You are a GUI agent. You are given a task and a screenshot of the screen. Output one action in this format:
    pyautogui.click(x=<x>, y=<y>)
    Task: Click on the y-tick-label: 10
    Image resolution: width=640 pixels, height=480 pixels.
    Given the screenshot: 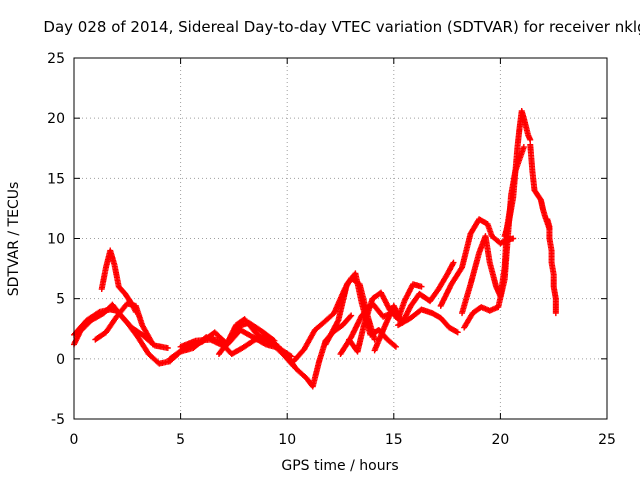 What is the action you would take?
    pyautogui.click(x=56, y=240)
    